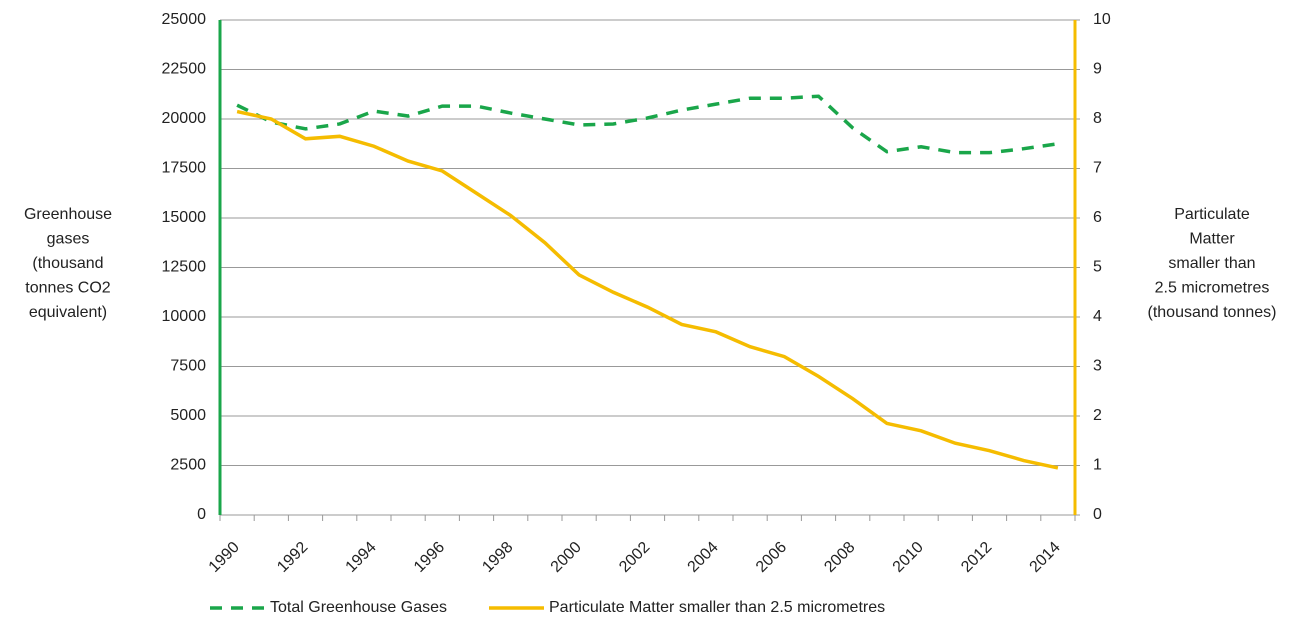 Image resolution: width=1303 pixels, height=622 pixels. What do you see at coordinates (184, 217) in the screenshot?
I see `y-tick-label: 15000` at bounding box center [184, 217].